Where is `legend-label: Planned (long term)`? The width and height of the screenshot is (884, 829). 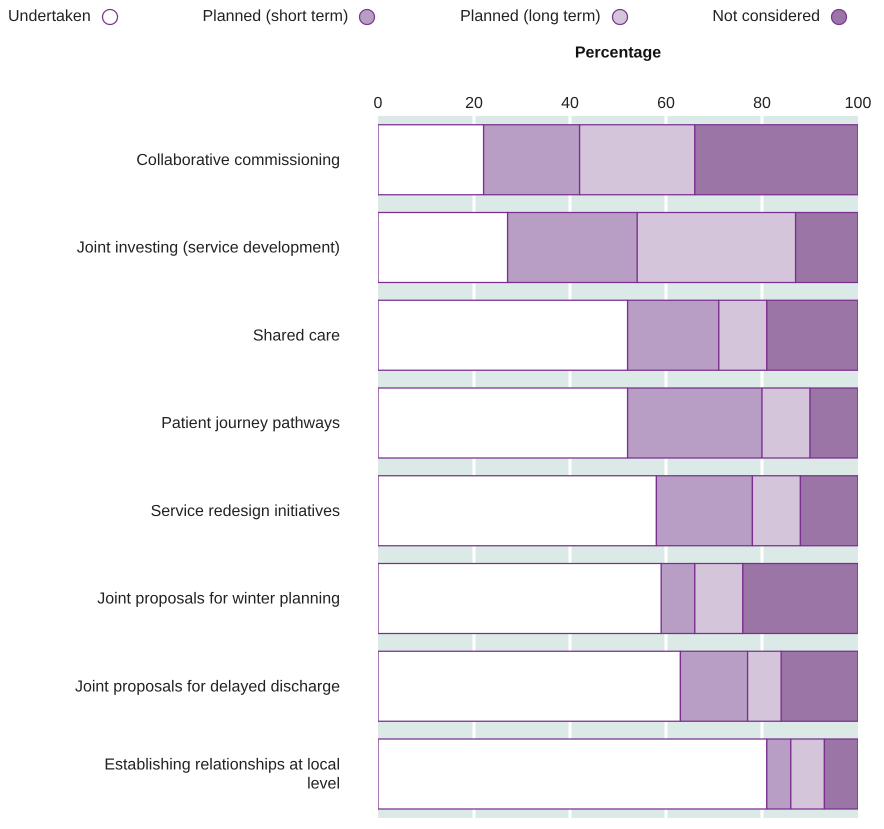 legend-label: Planned (long term) is located at coordinates (530, 17).